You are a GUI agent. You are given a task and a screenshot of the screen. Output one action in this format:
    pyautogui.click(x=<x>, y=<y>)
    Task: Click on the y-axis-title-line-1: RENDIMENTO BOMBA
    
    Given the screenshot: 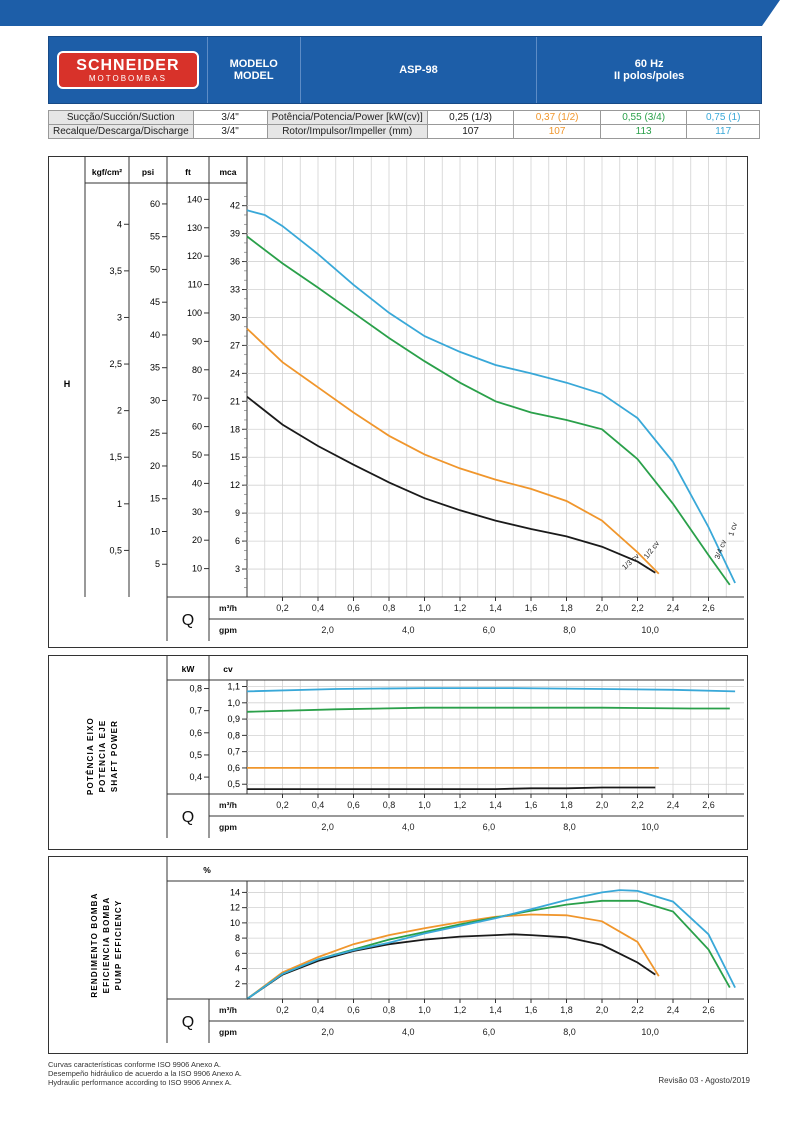 What is the action you would take?
    pyautogui.click(x=94, y=944)
    